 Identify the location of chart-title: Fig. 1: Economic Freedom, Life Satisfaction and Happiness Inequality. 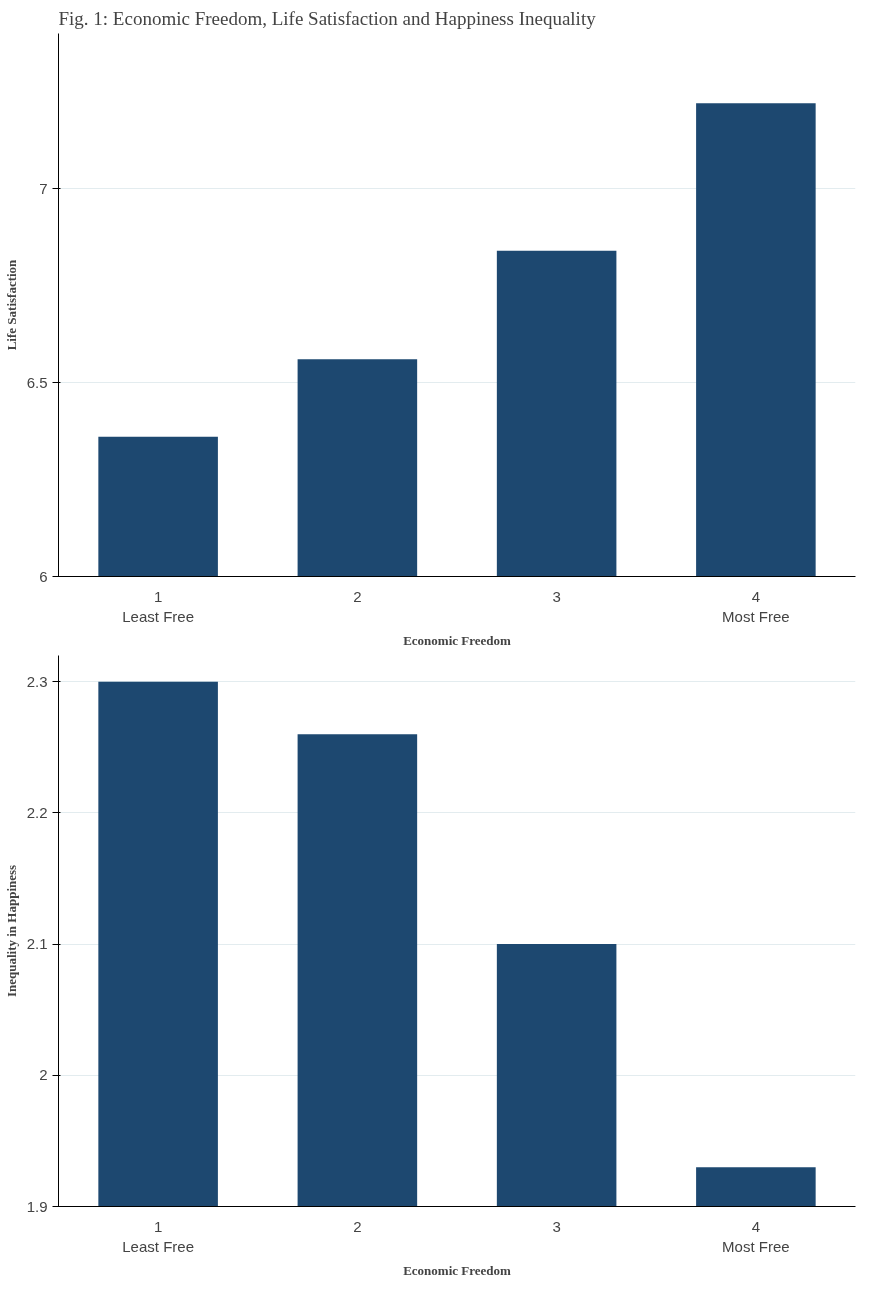
(327, 18).